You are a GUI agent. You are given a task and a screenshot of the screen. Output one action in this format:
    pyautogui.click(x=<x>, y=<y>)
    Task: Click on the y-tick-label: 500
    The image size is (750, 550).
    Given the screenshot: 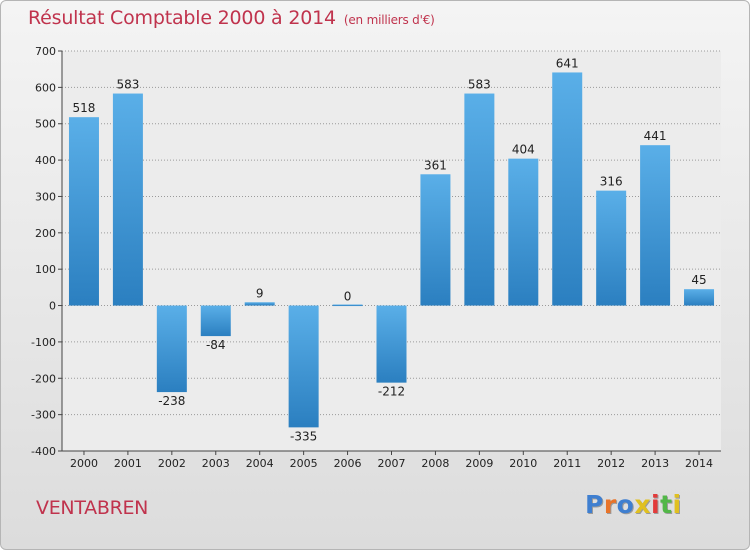 What is the action you would take?
    pyautogui.click(x=45, y=124)
    